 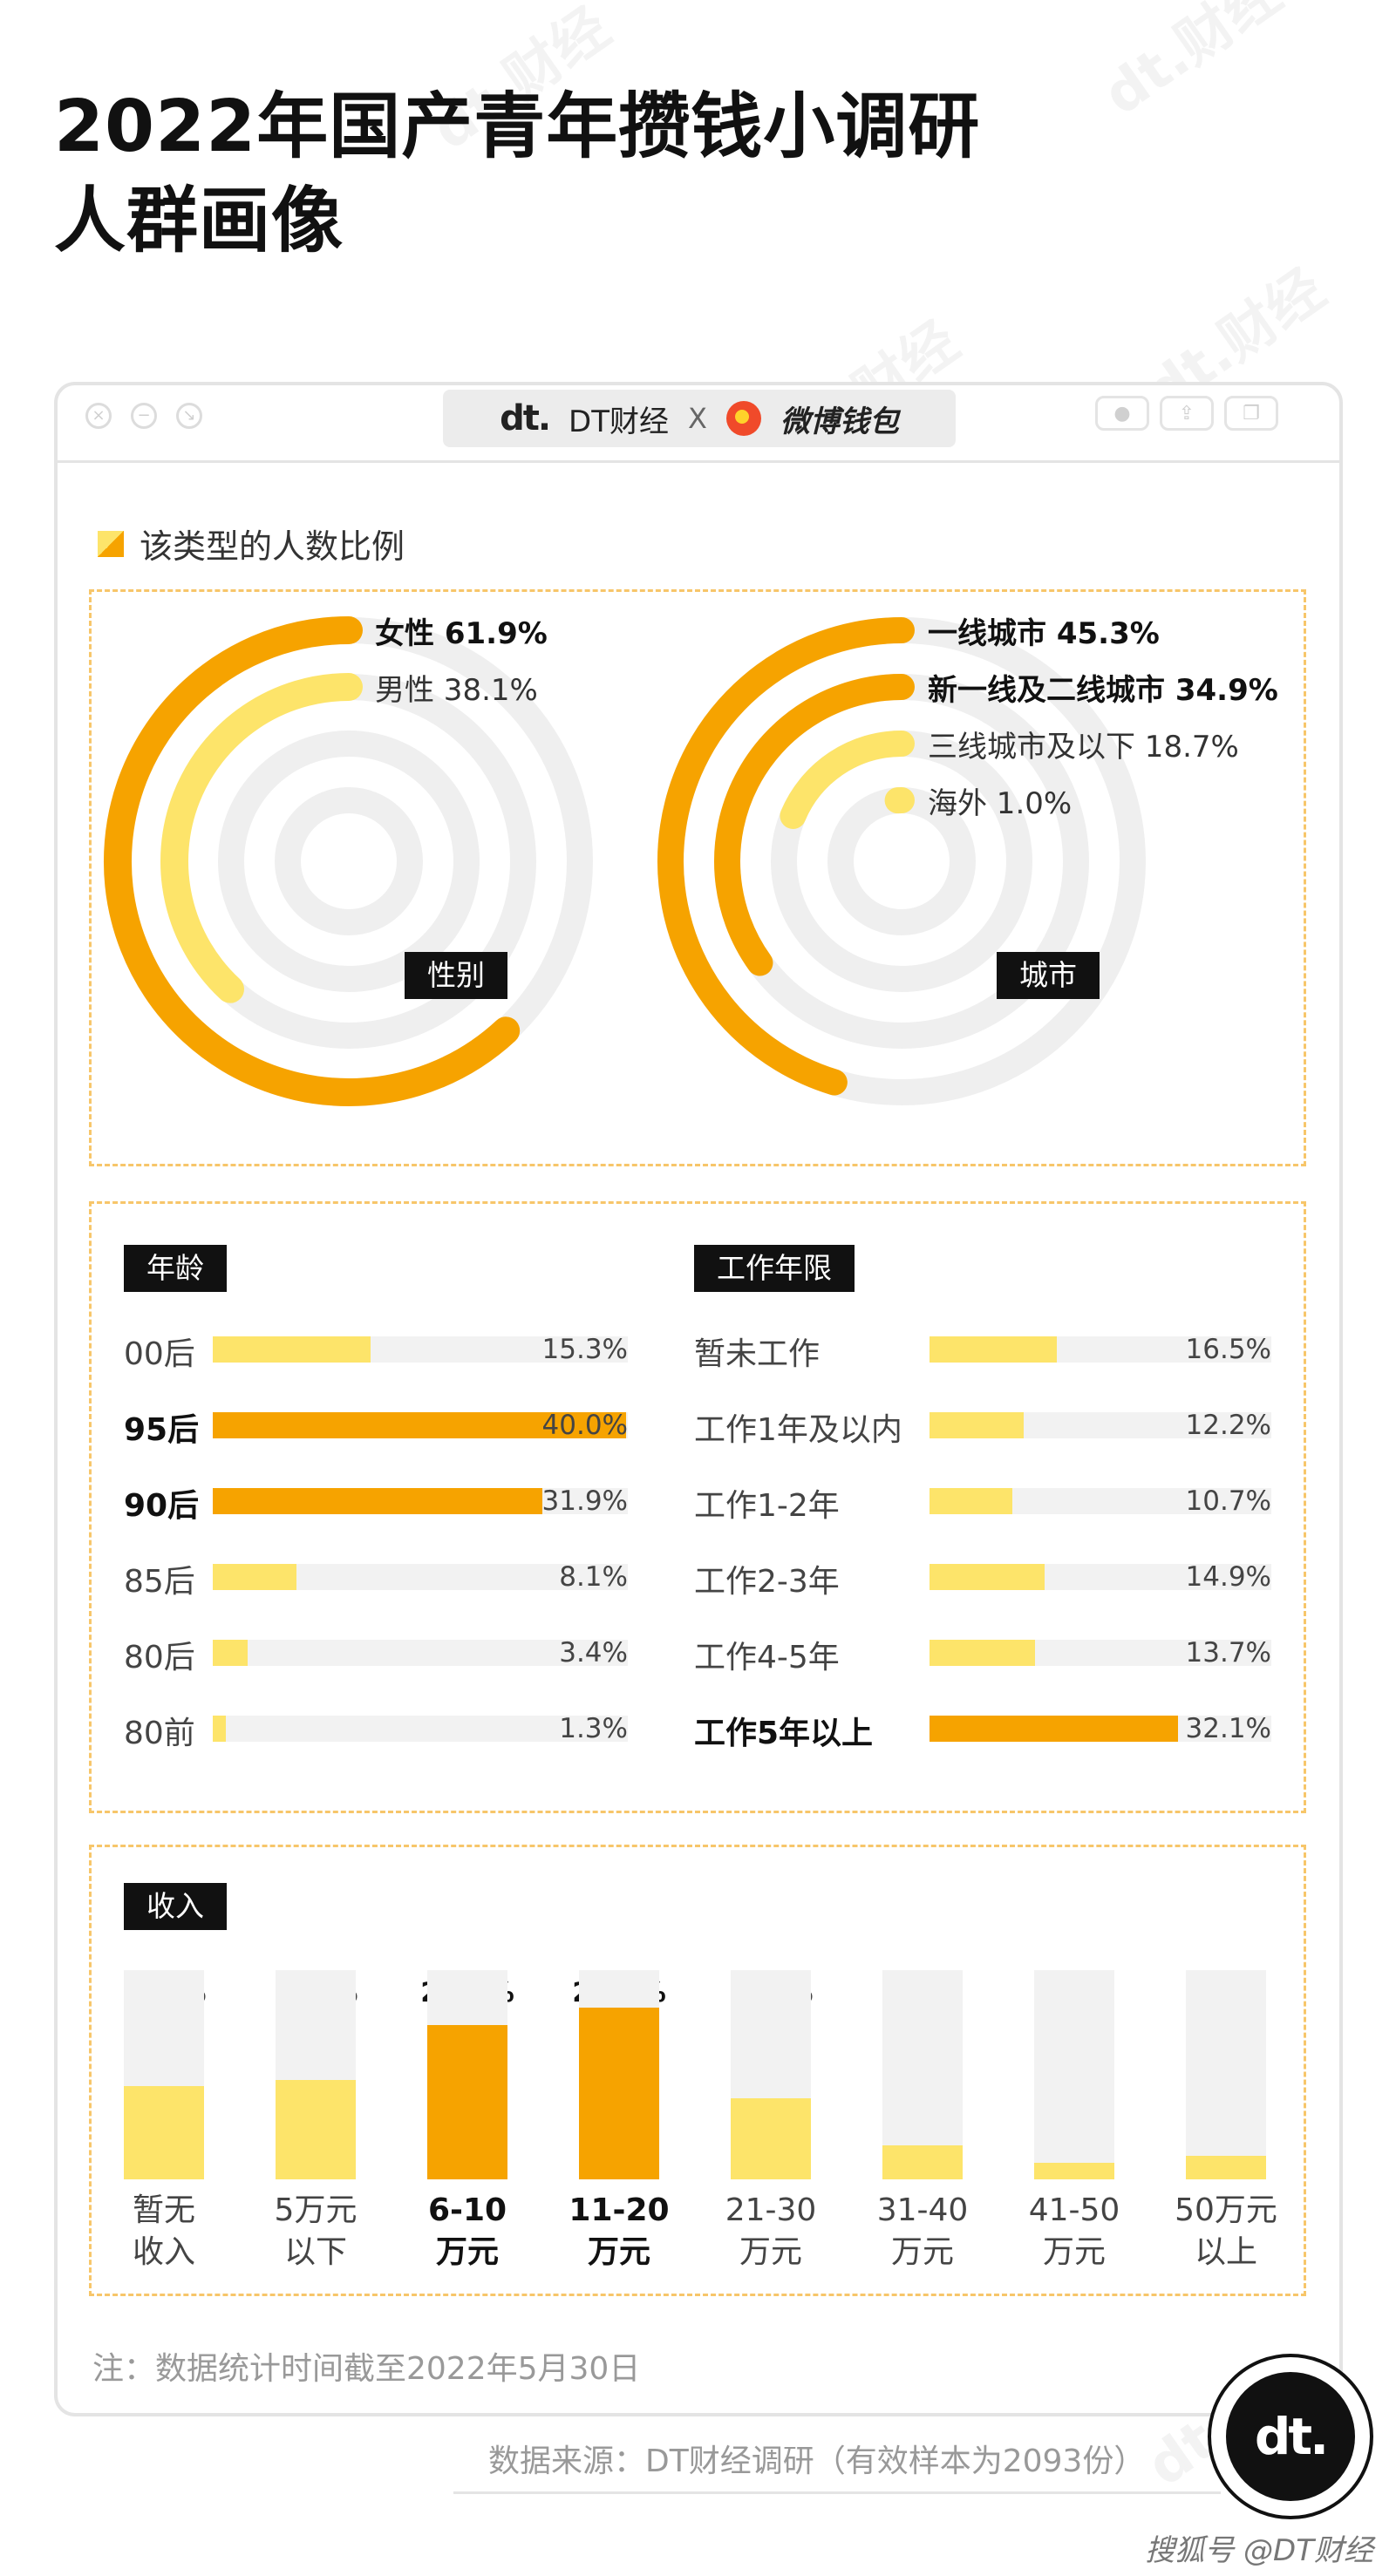 I want to click on age-value: 8.1%, so click(x=593, y=1577).